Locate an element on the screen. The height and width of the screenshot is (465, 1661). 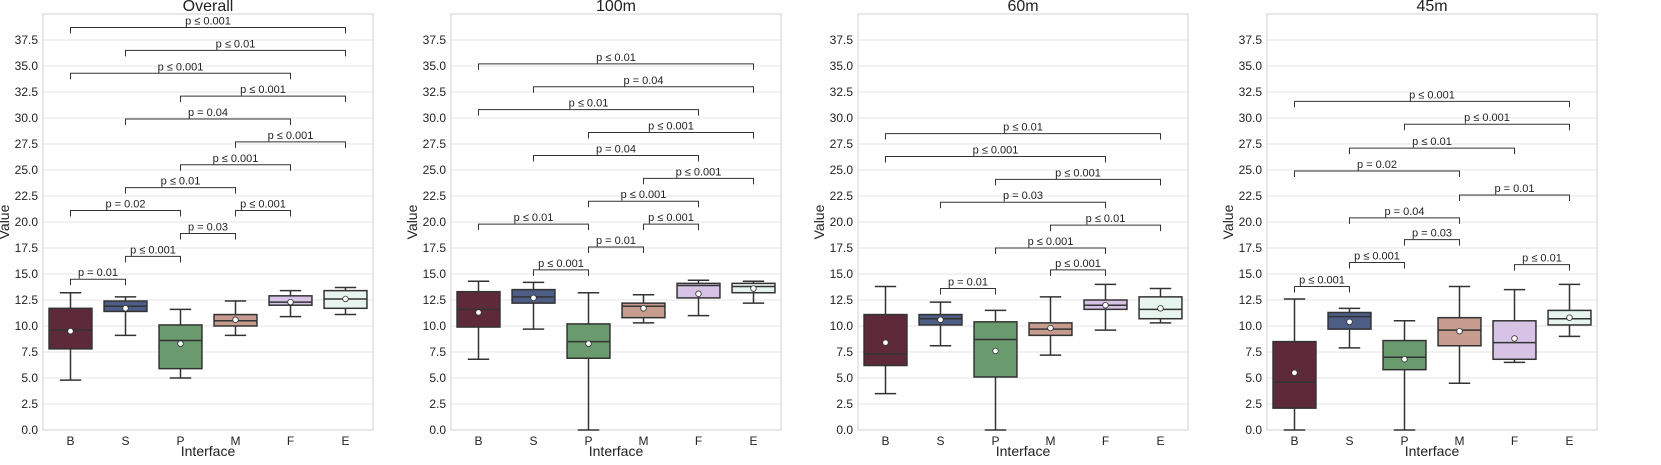
chart-title: 100m is located at coordinates (616, 7).